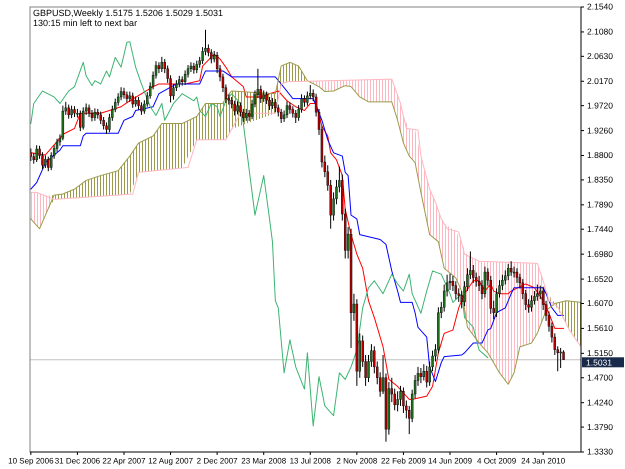 The image size is (625, 469). Describe the element at coordinates (31, 461) in the screenshot. I see `x-tick-label: 10 Sep 2006` at that location.